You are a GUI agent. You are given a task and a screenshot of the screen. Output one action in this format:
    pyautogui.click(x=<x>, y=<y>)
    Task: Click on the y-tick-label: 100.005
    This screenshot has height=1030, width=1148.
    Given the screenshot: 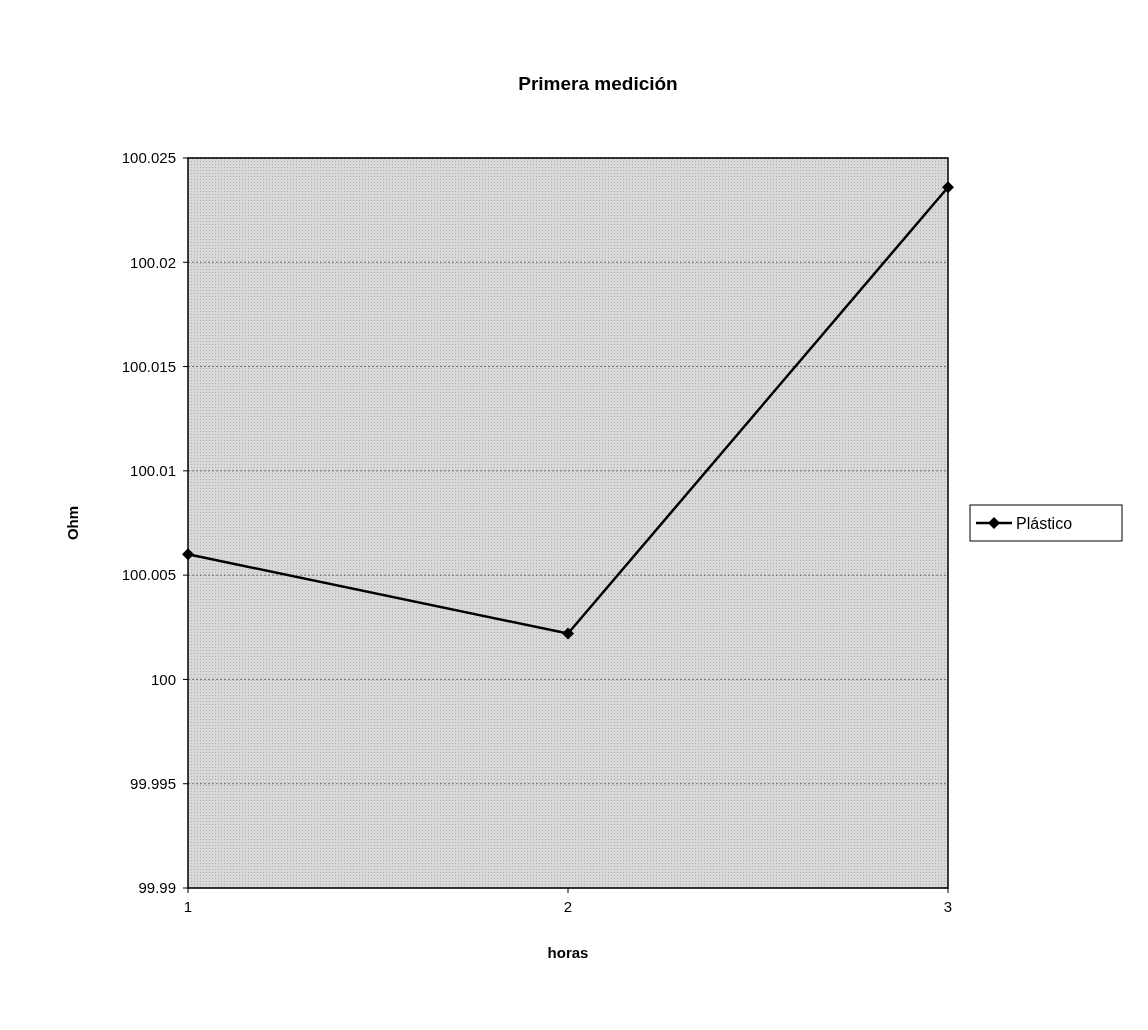 What is the action you would take?
    pyautogui.click(x=148, y=575)
    